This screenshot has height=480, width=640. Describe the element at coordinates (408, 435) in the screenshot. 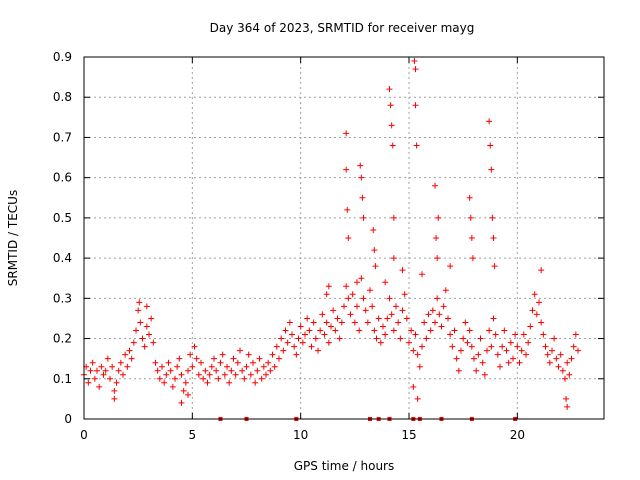

I see `x-tick-label-3: 15` at that location.